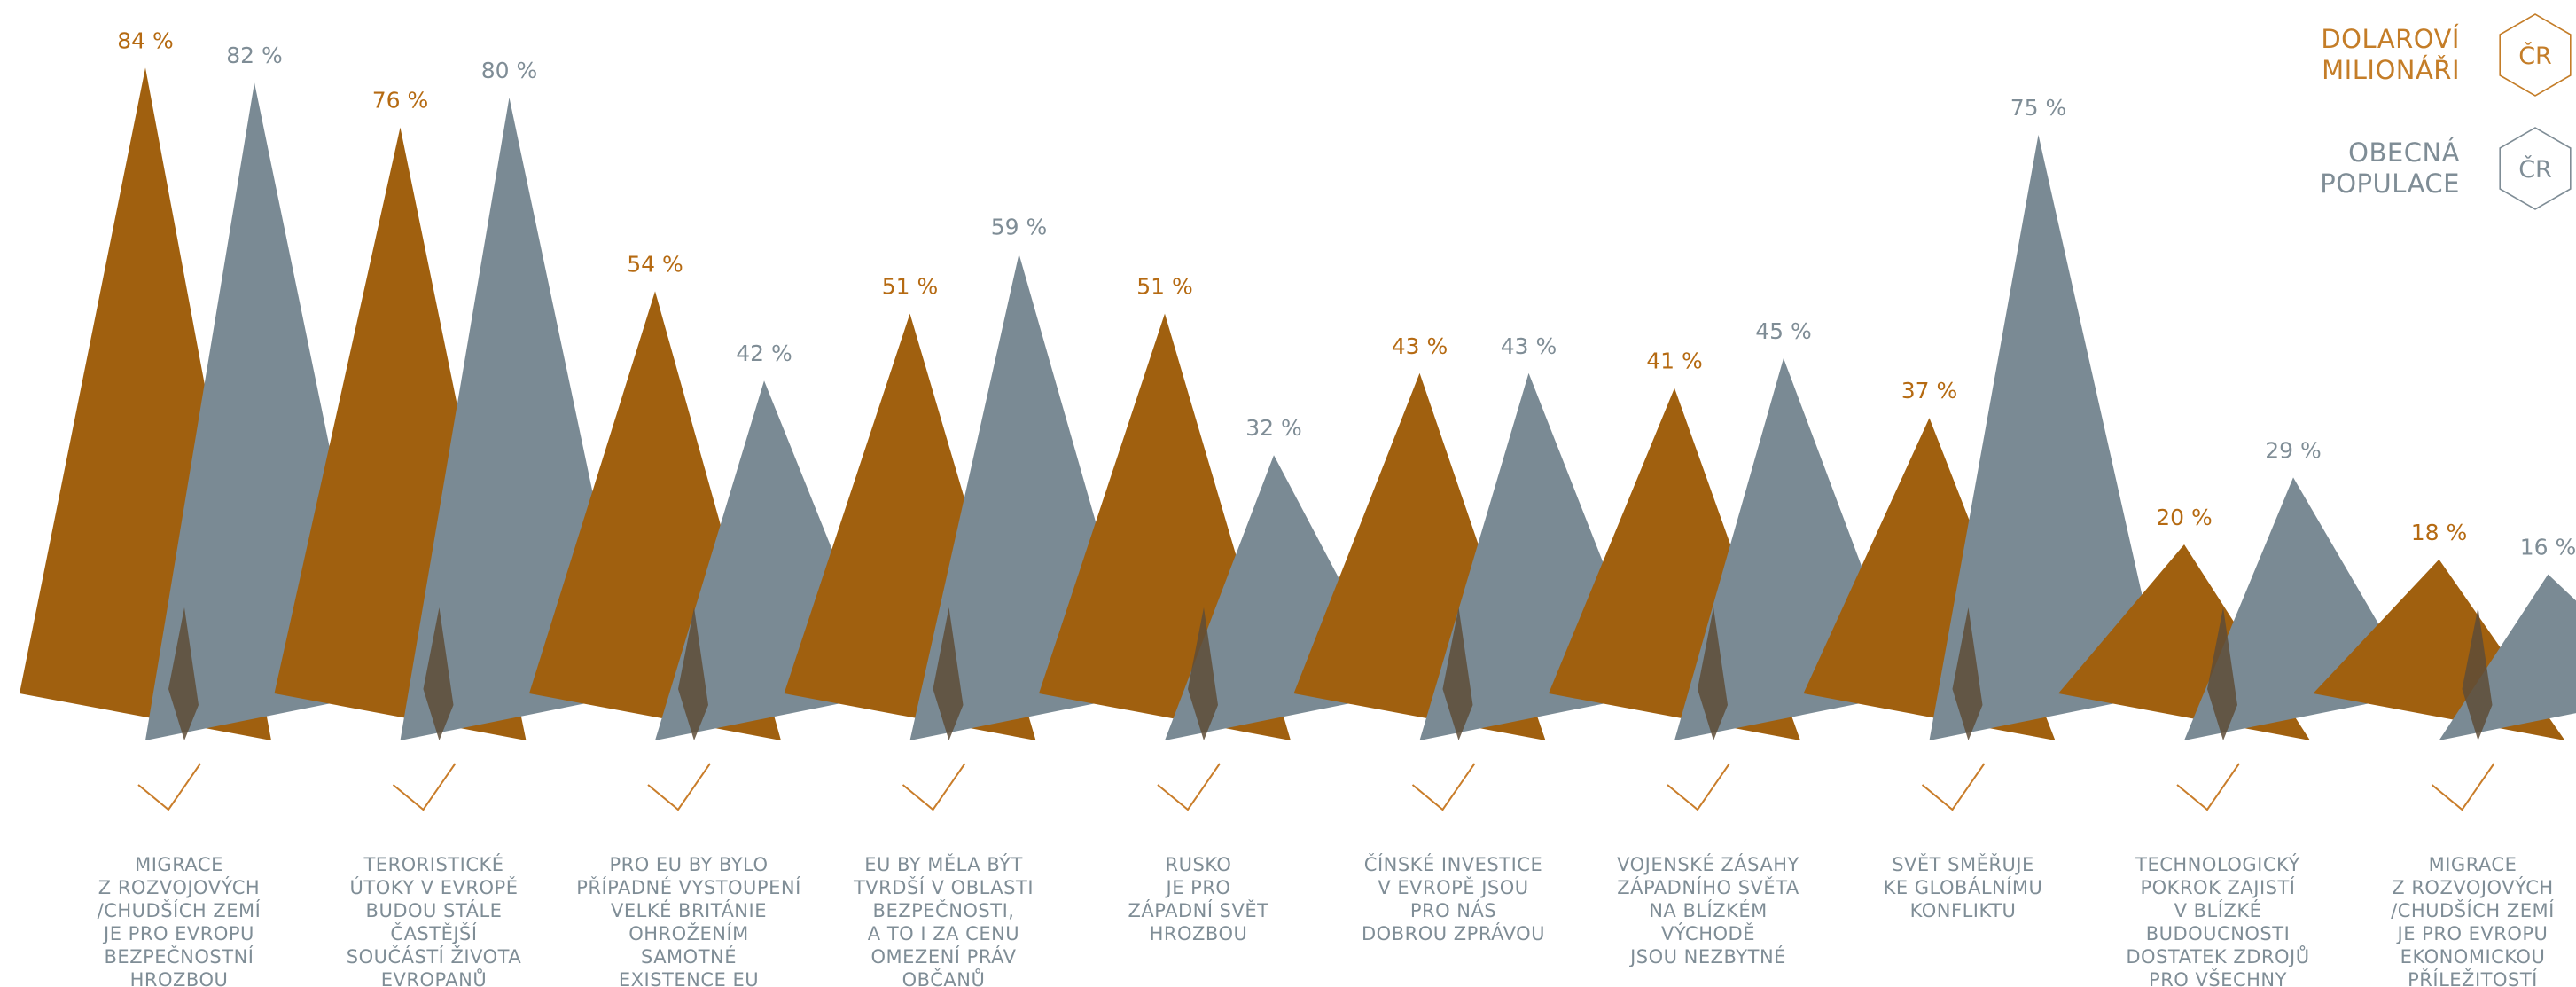 Image resolution: width=2576 pixels, height=987 pixels. Describe the element at coordinates (434, 977) in the screenshot. I see `category-label-line: EVROPANŮ` at that location.